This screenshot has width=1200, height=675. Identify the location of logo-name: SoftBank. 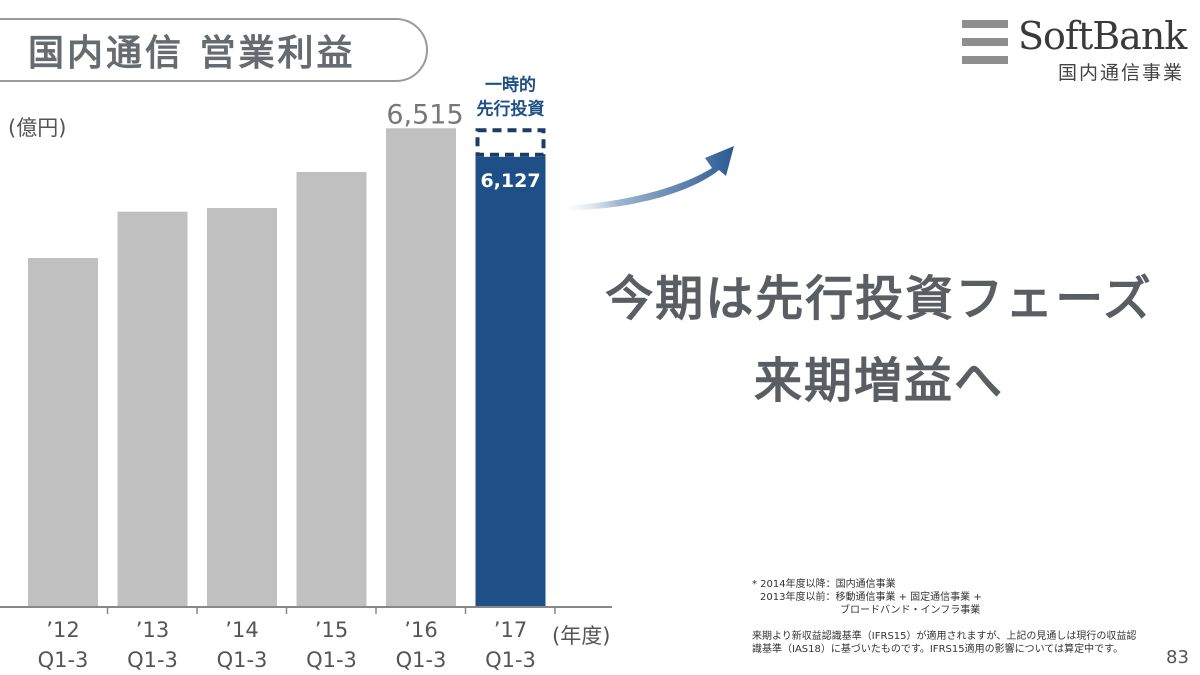
(1102, 36).